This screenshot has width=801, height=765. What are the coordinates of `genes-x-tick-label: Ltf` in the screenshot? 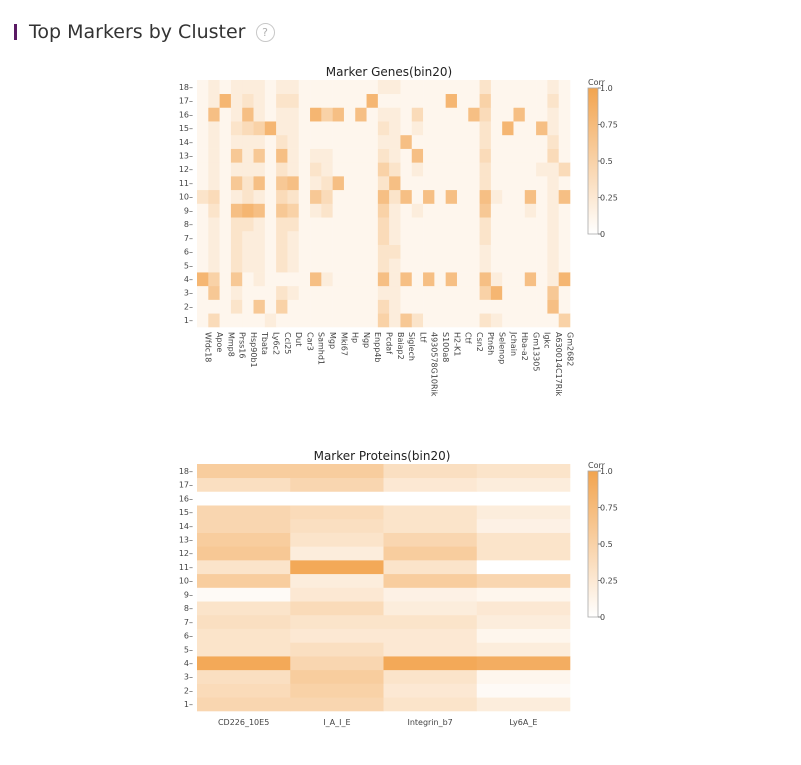 It's located at (422, 337).